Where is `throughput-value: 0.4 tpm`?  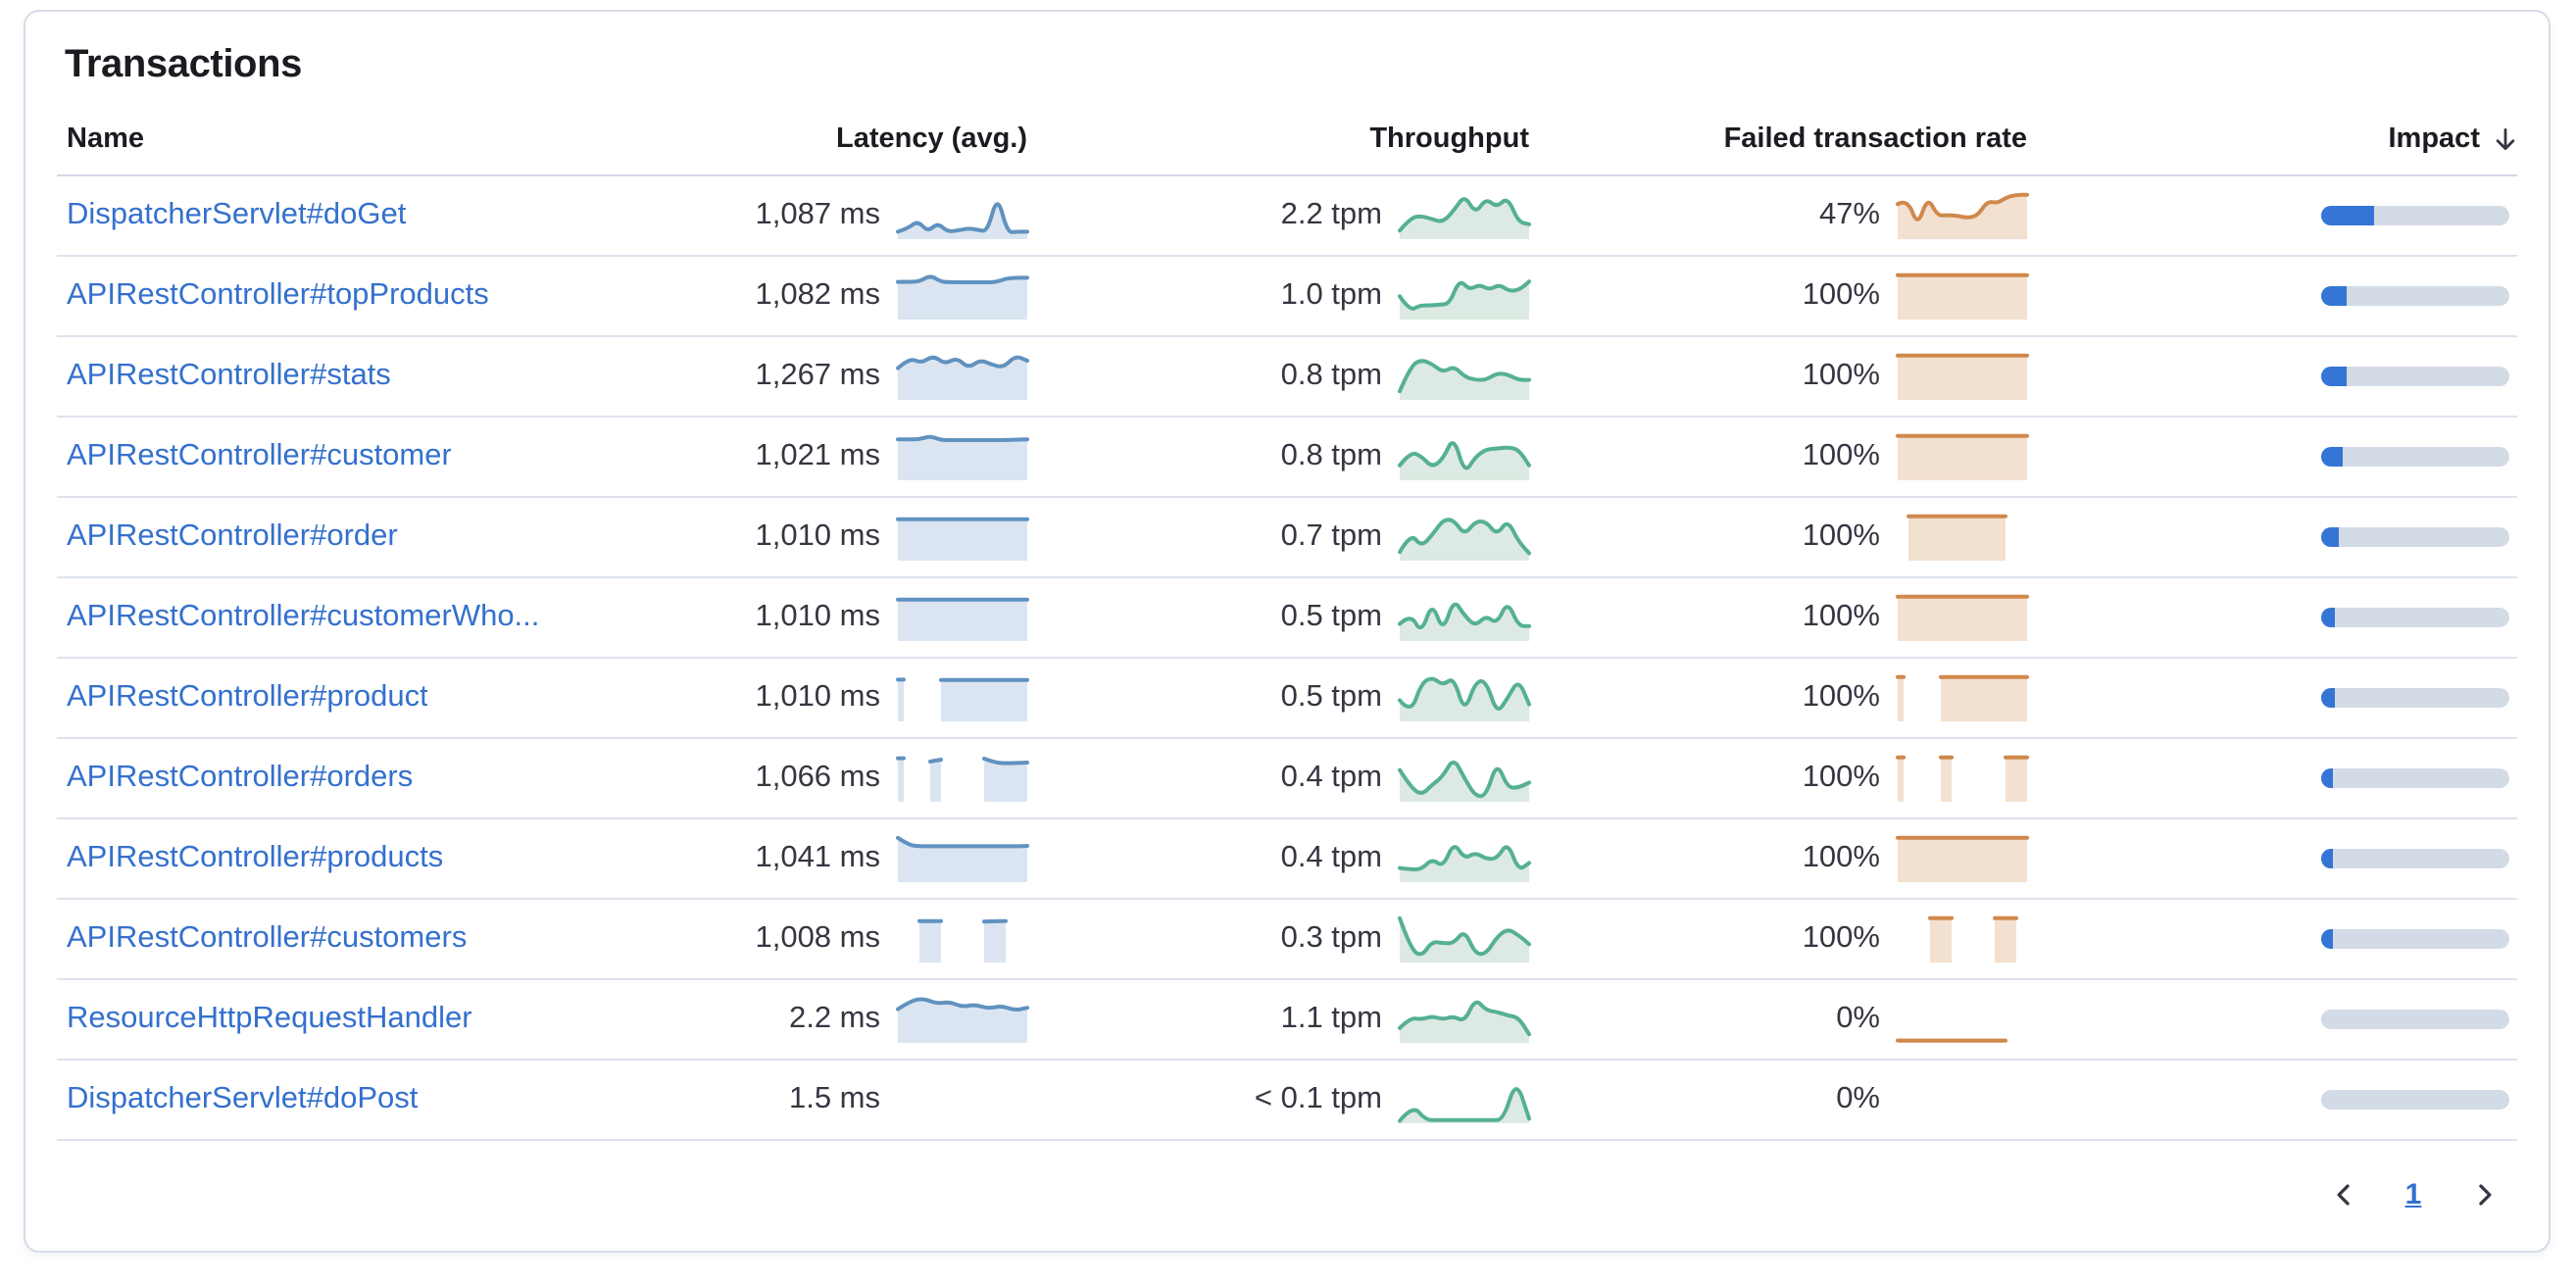
throughput-value: 0.4 tpm is located at coordinates (1331, 857).